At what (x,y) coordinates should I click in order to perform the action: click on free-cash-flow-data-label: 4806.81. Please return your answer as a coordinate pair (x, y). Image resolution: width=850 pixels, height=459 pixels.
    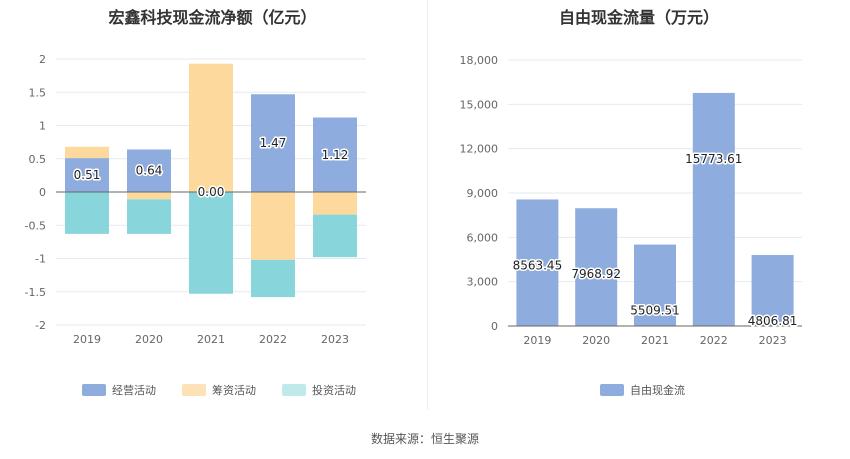
    Looking at the image, I should click on (773, 321).